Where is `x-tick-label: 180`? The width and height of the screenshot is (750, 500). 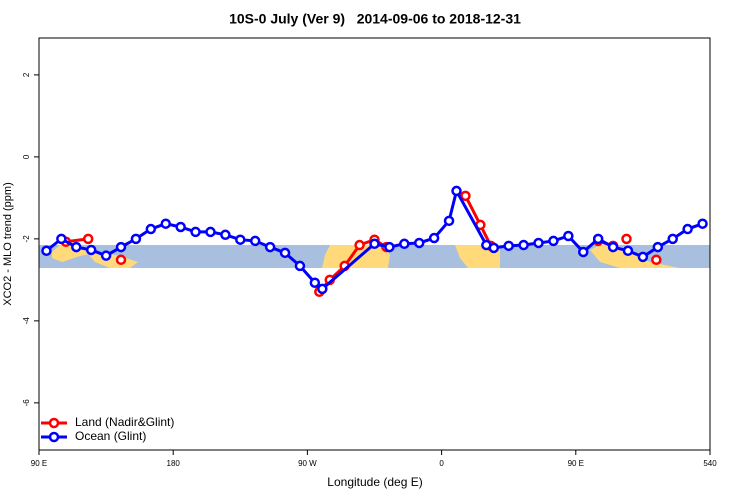
x-tick-label: 180 is located at coordinates (174, 463).